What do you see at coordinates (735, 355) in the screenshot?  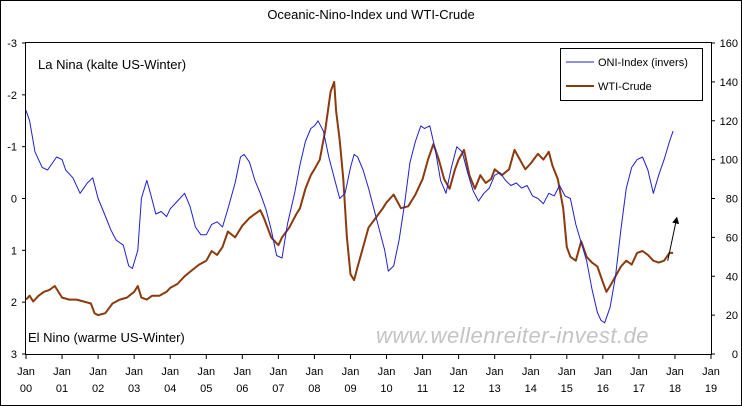 I see `right-tick-label: 0` at bounding box center [735, 355].